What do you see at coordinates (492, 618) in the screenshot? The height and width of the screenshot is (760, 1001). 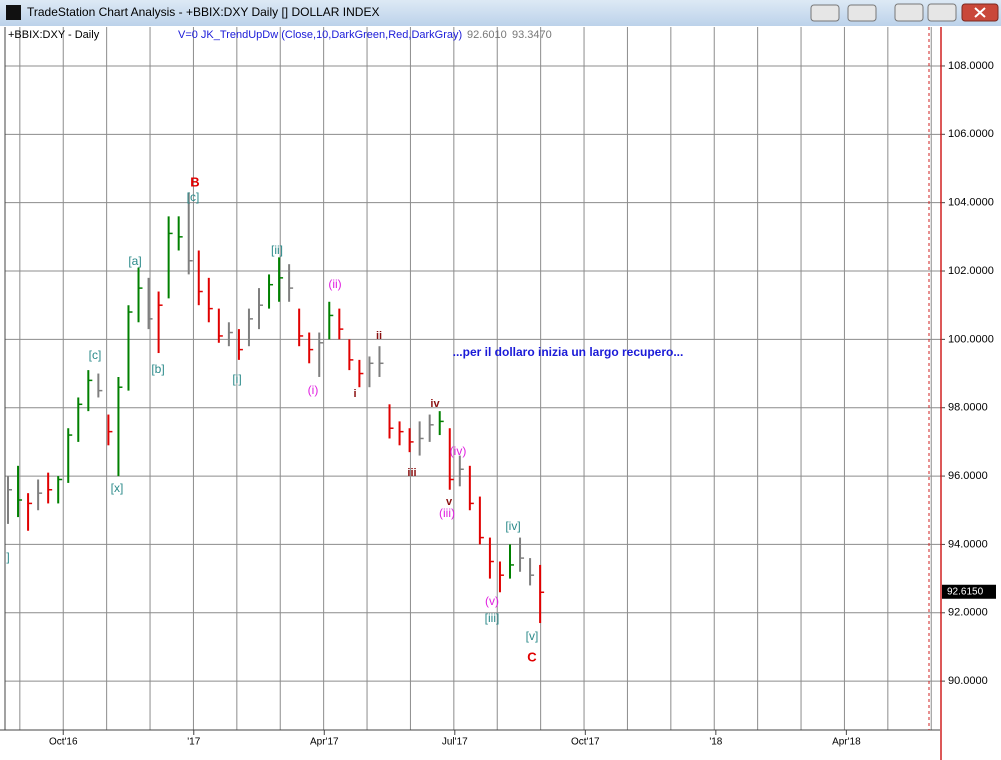 I see `wave-label: [iii]` at bounding box center [492, 618].